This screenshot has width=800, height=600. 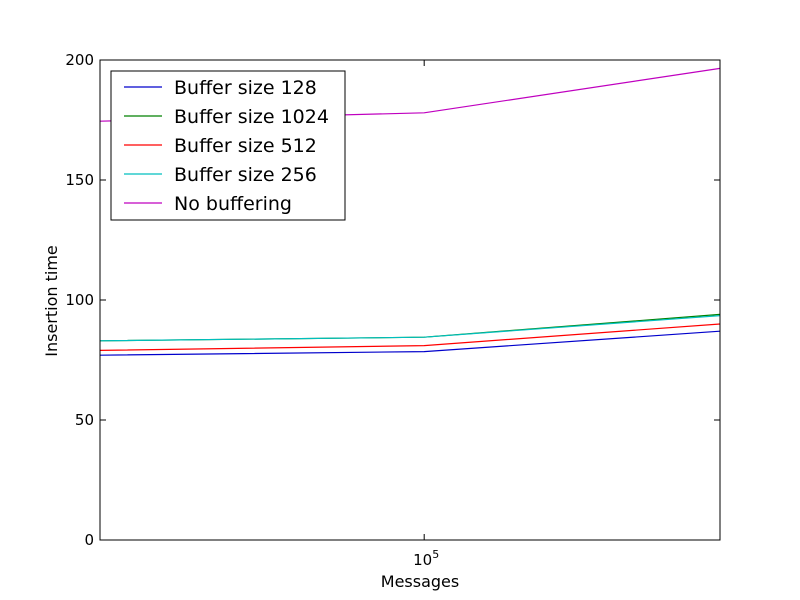 What do you see at coordinates (79, 180) in the screenshot?
I see `y-tick-label: 150` at bounding box center [79, 180].